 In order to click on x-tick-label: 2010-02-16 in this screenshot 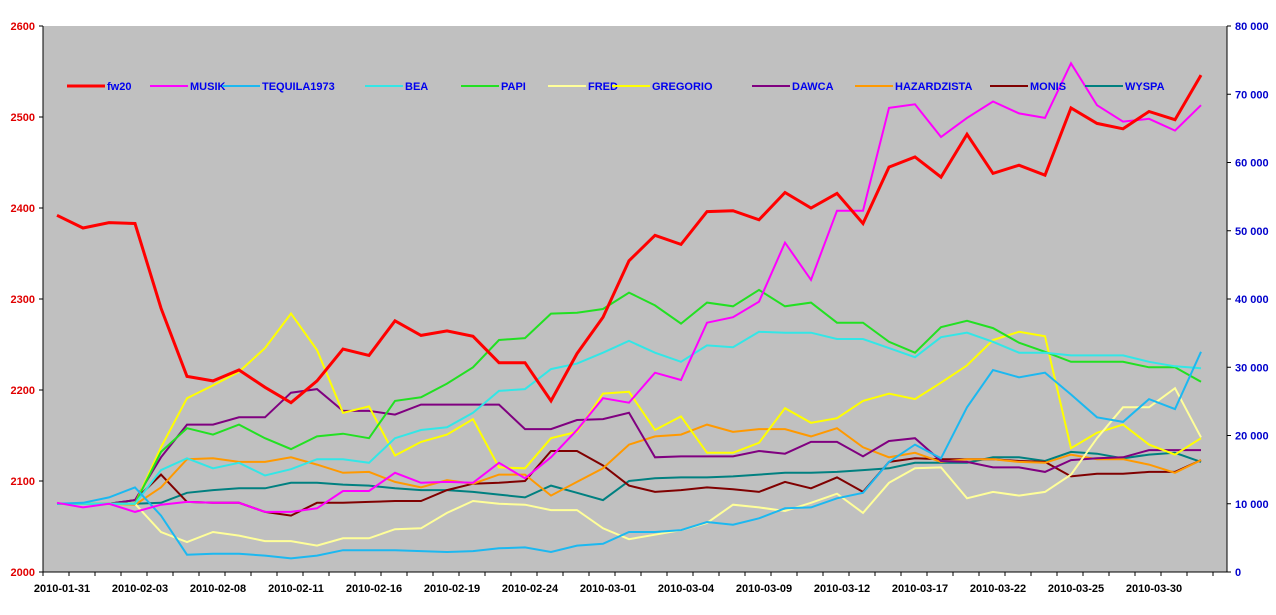, I will do `click(374, 589)`.